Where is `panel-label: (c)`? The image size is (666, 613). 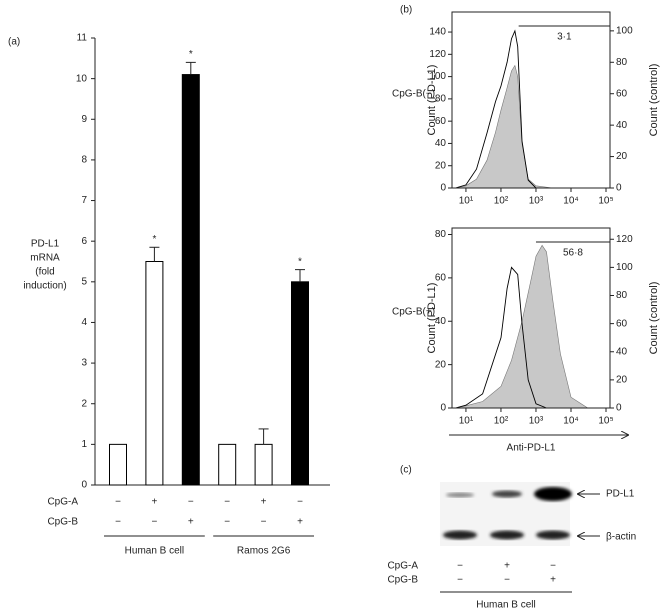 panel-label: (c) is located at coordinates (406, 470).